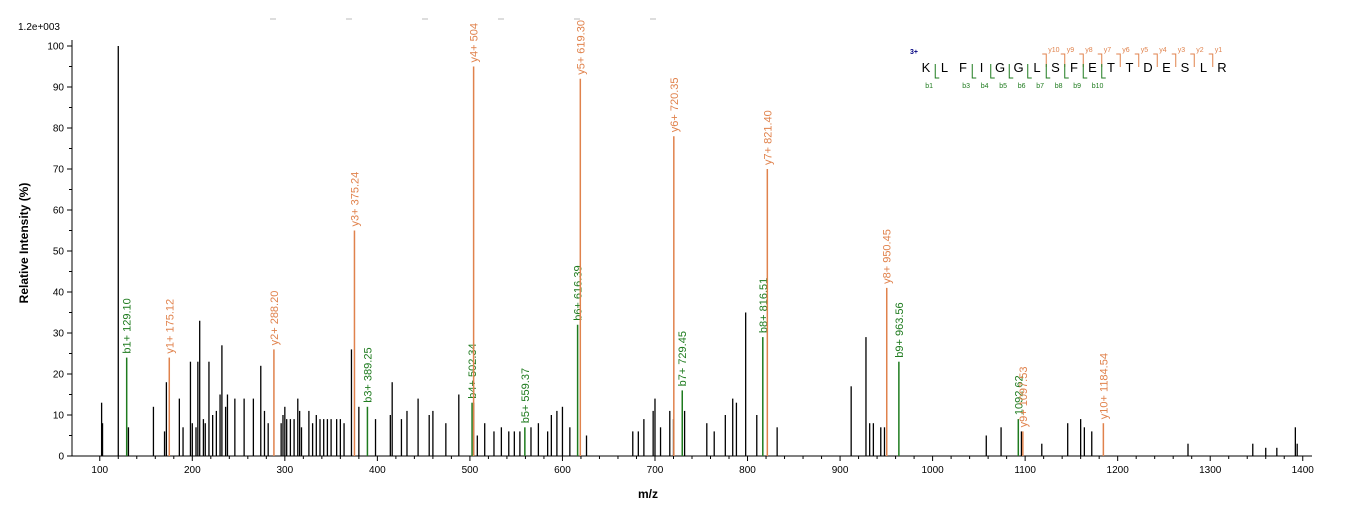  What do you see at coordinates (966, 86) in the screenshot?
I see `b-ion-label: b3` at bounding box center [966, 86].